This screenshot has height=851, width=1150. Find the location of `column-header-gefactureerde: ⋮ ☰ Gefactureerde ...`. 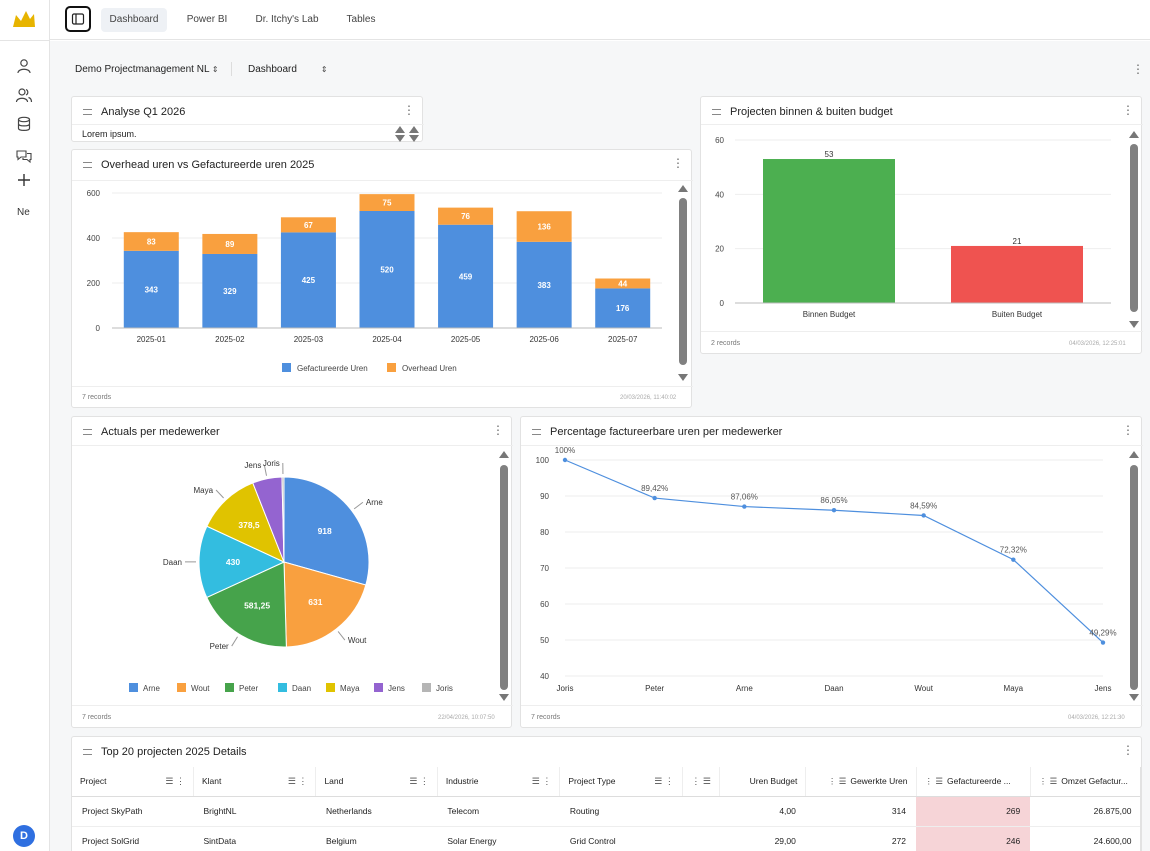

column-header-gefactureerde: ⋮ ☰ Gefactureerde ... is located at coordinates (973, 782).